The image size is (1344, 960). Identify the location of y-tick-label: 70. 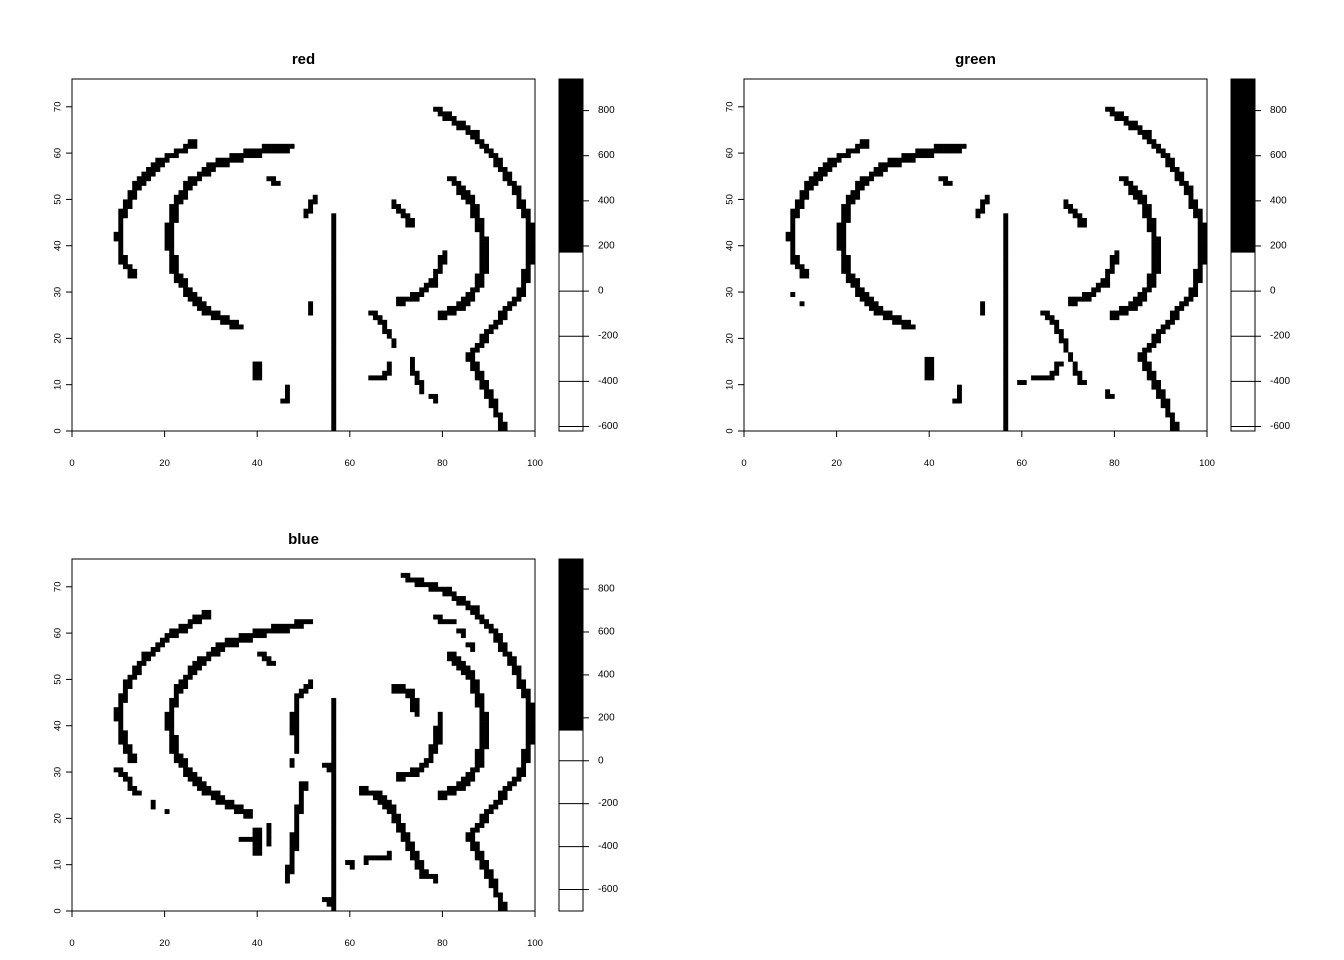
(58, 587).